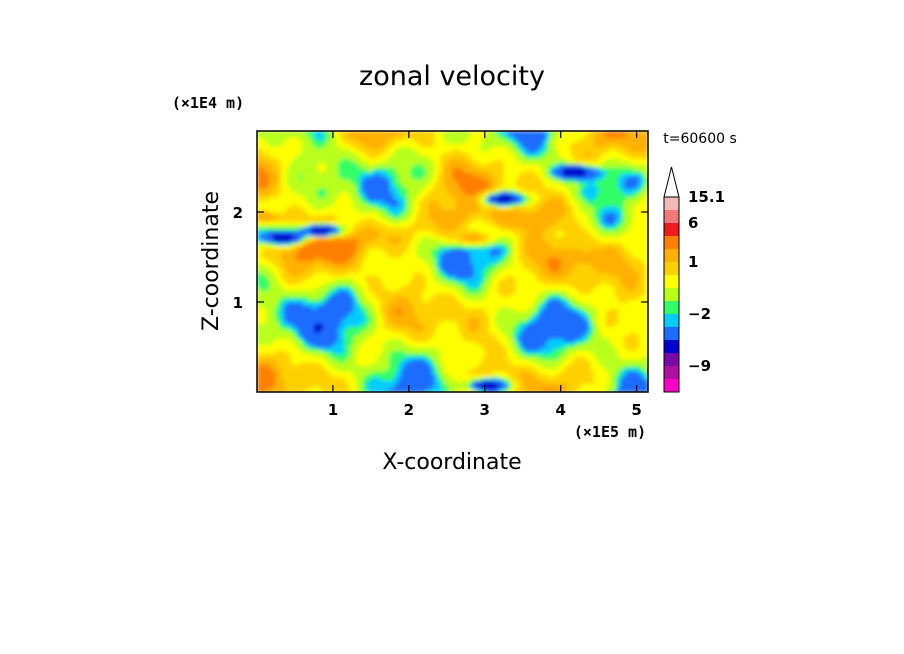 The height and width of the screenshot is (654, 904). I want to click on colorbar-frame, so click(671, 294).